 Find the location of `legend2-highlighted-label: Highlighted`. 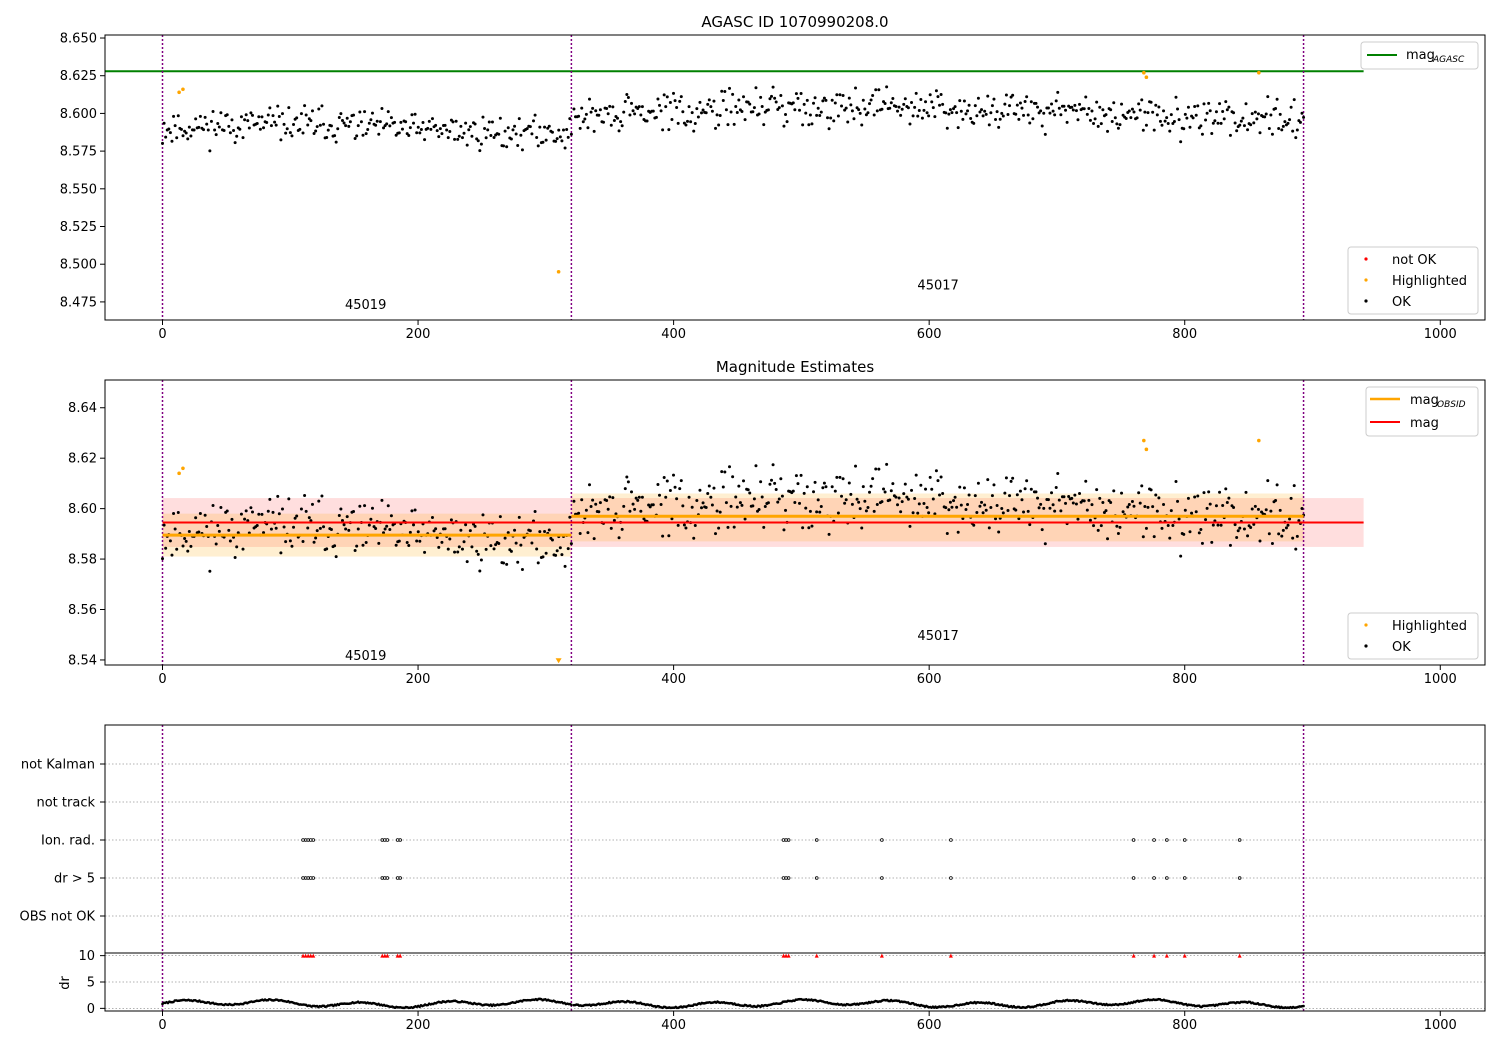

legend2-highlighted-label: Highlighted is located at coordinates (1429, 626).